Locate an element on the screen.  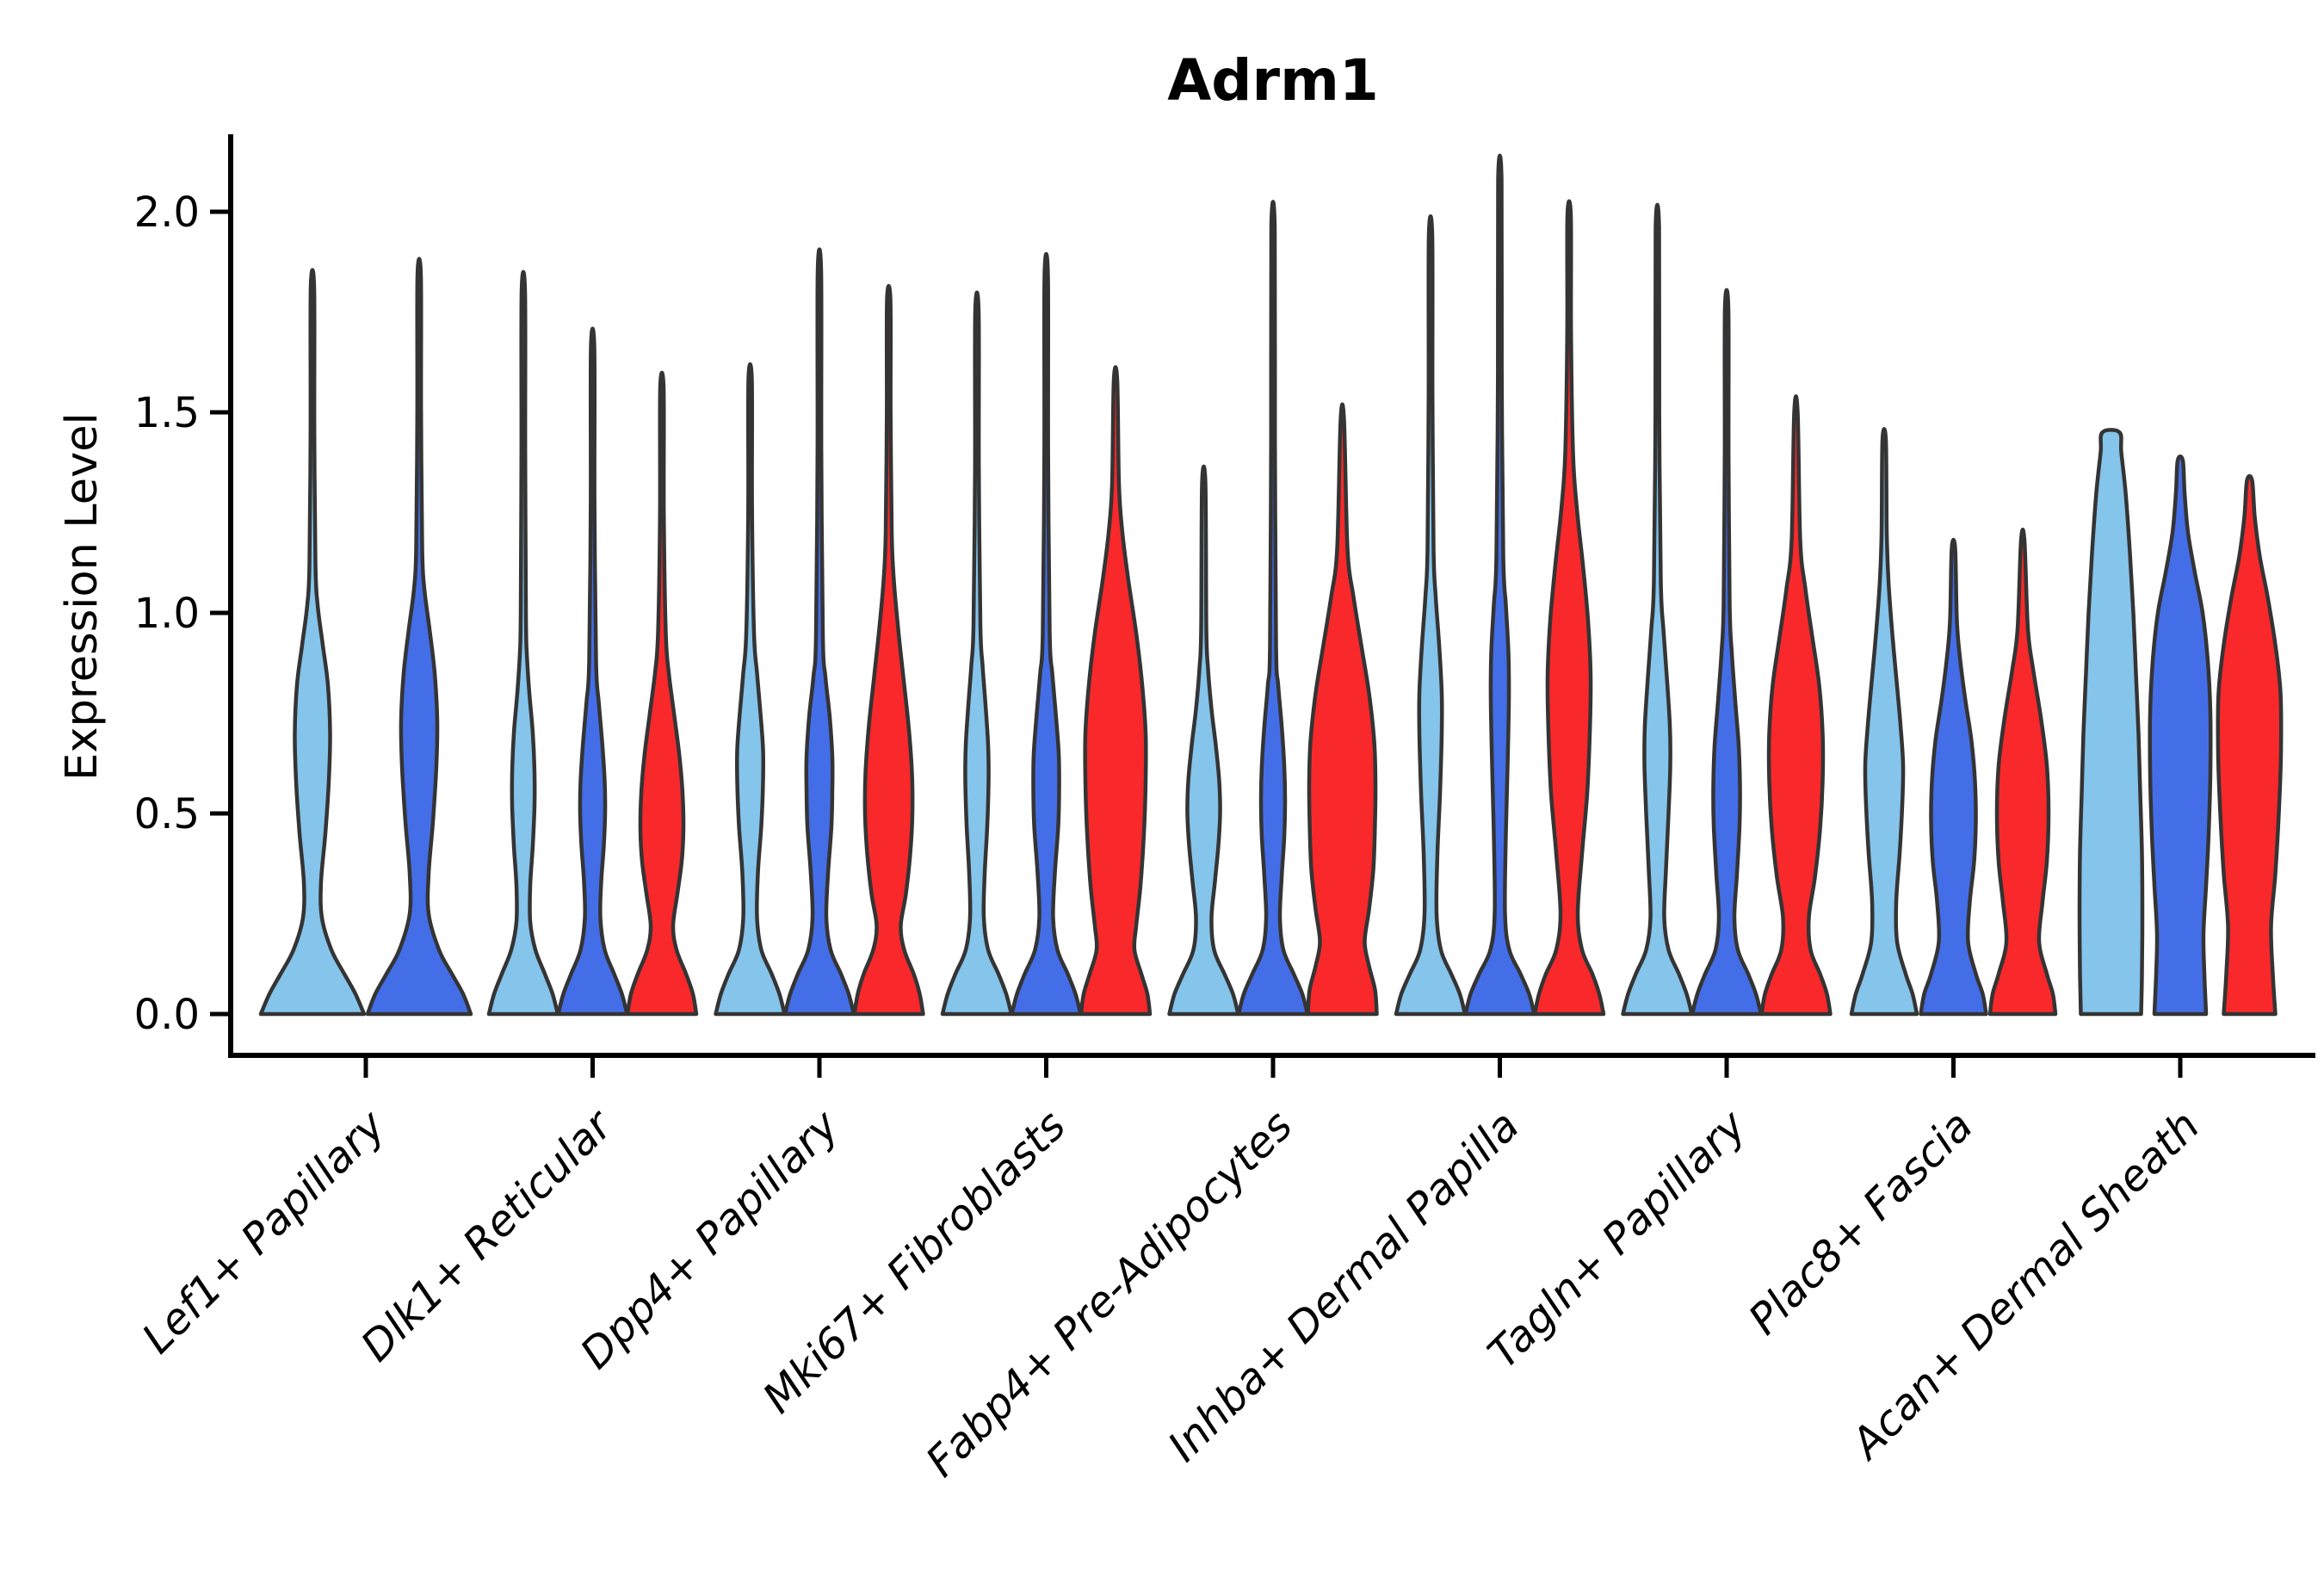
violin-7-red is located at coordinates (2022, 772).